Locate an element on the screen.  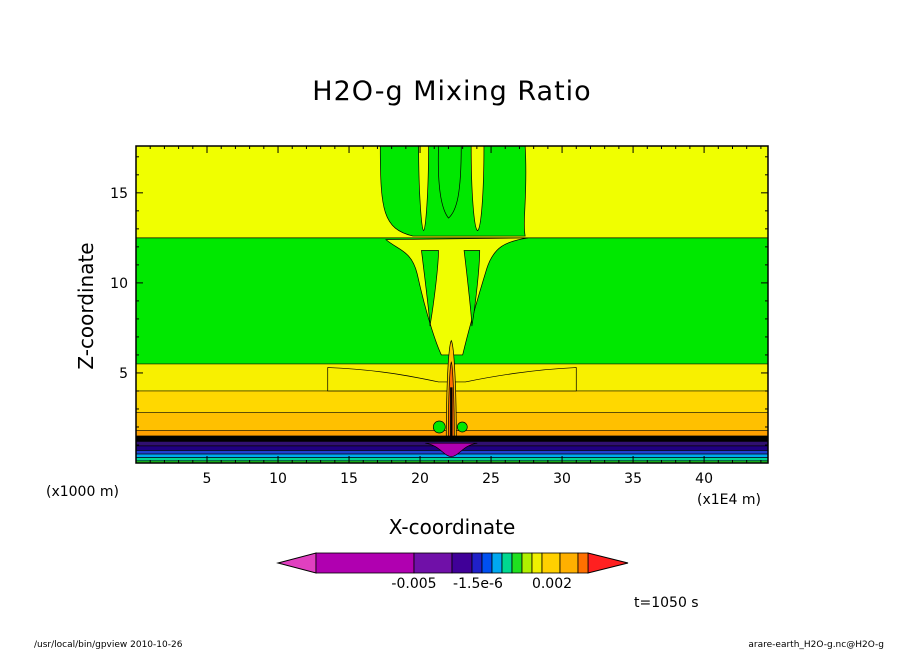
x-tick-label: 15 is located at coordinates (349, 479).